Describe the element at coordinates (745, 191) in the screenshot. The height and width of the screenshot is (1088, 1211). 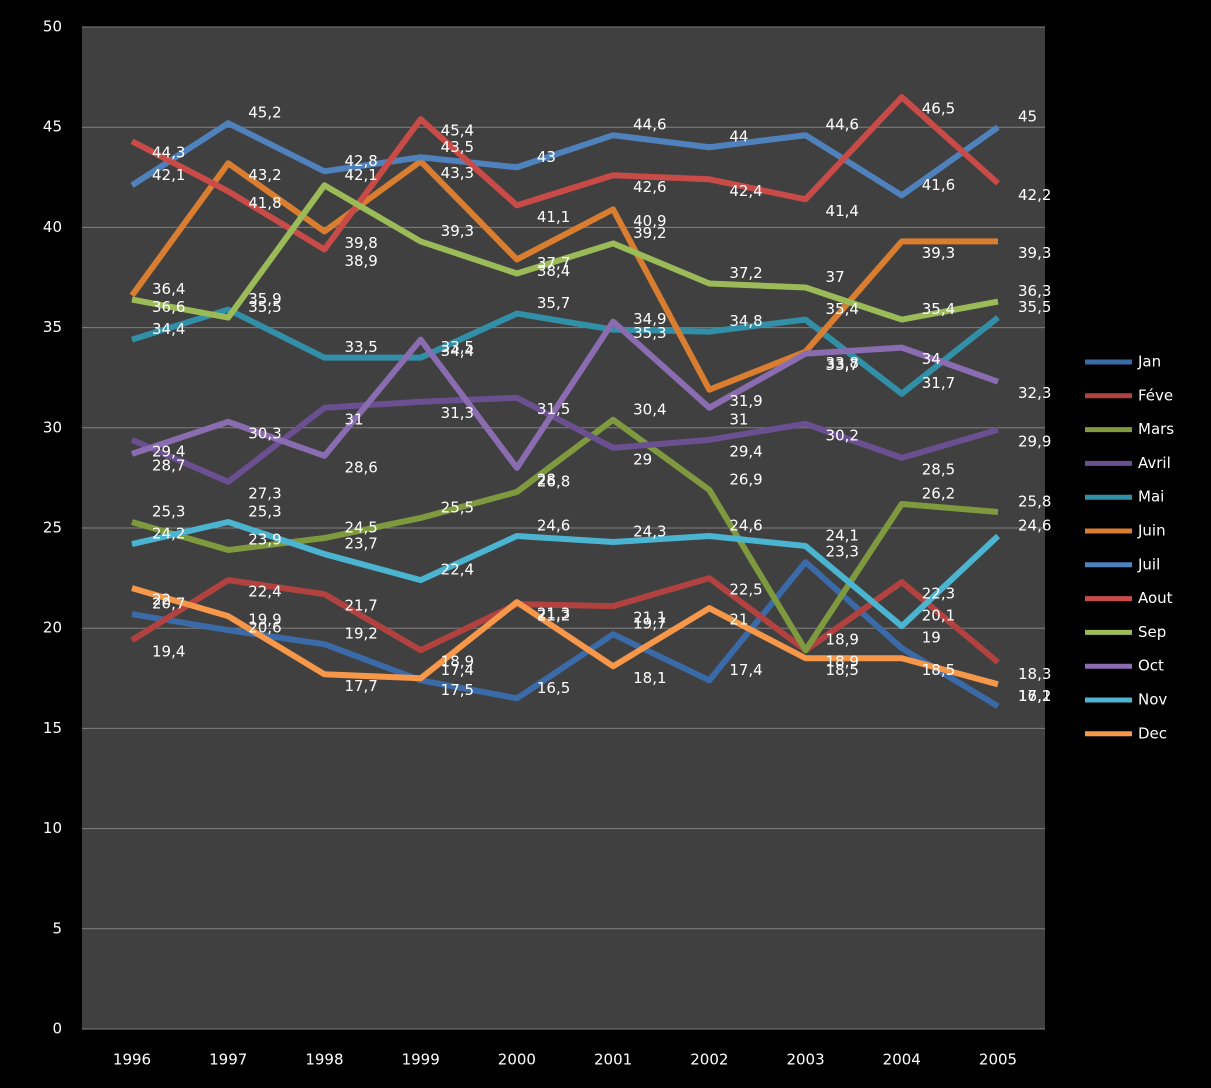
I see `data-label: 42,4` at that location.